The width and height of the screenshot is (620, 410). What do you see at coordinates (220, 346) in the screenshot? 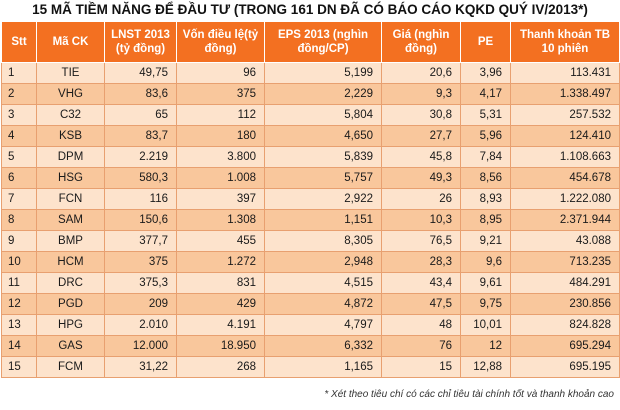
I see `cell-von-dieu-le: 18.950` at bounding box center [220, 346].